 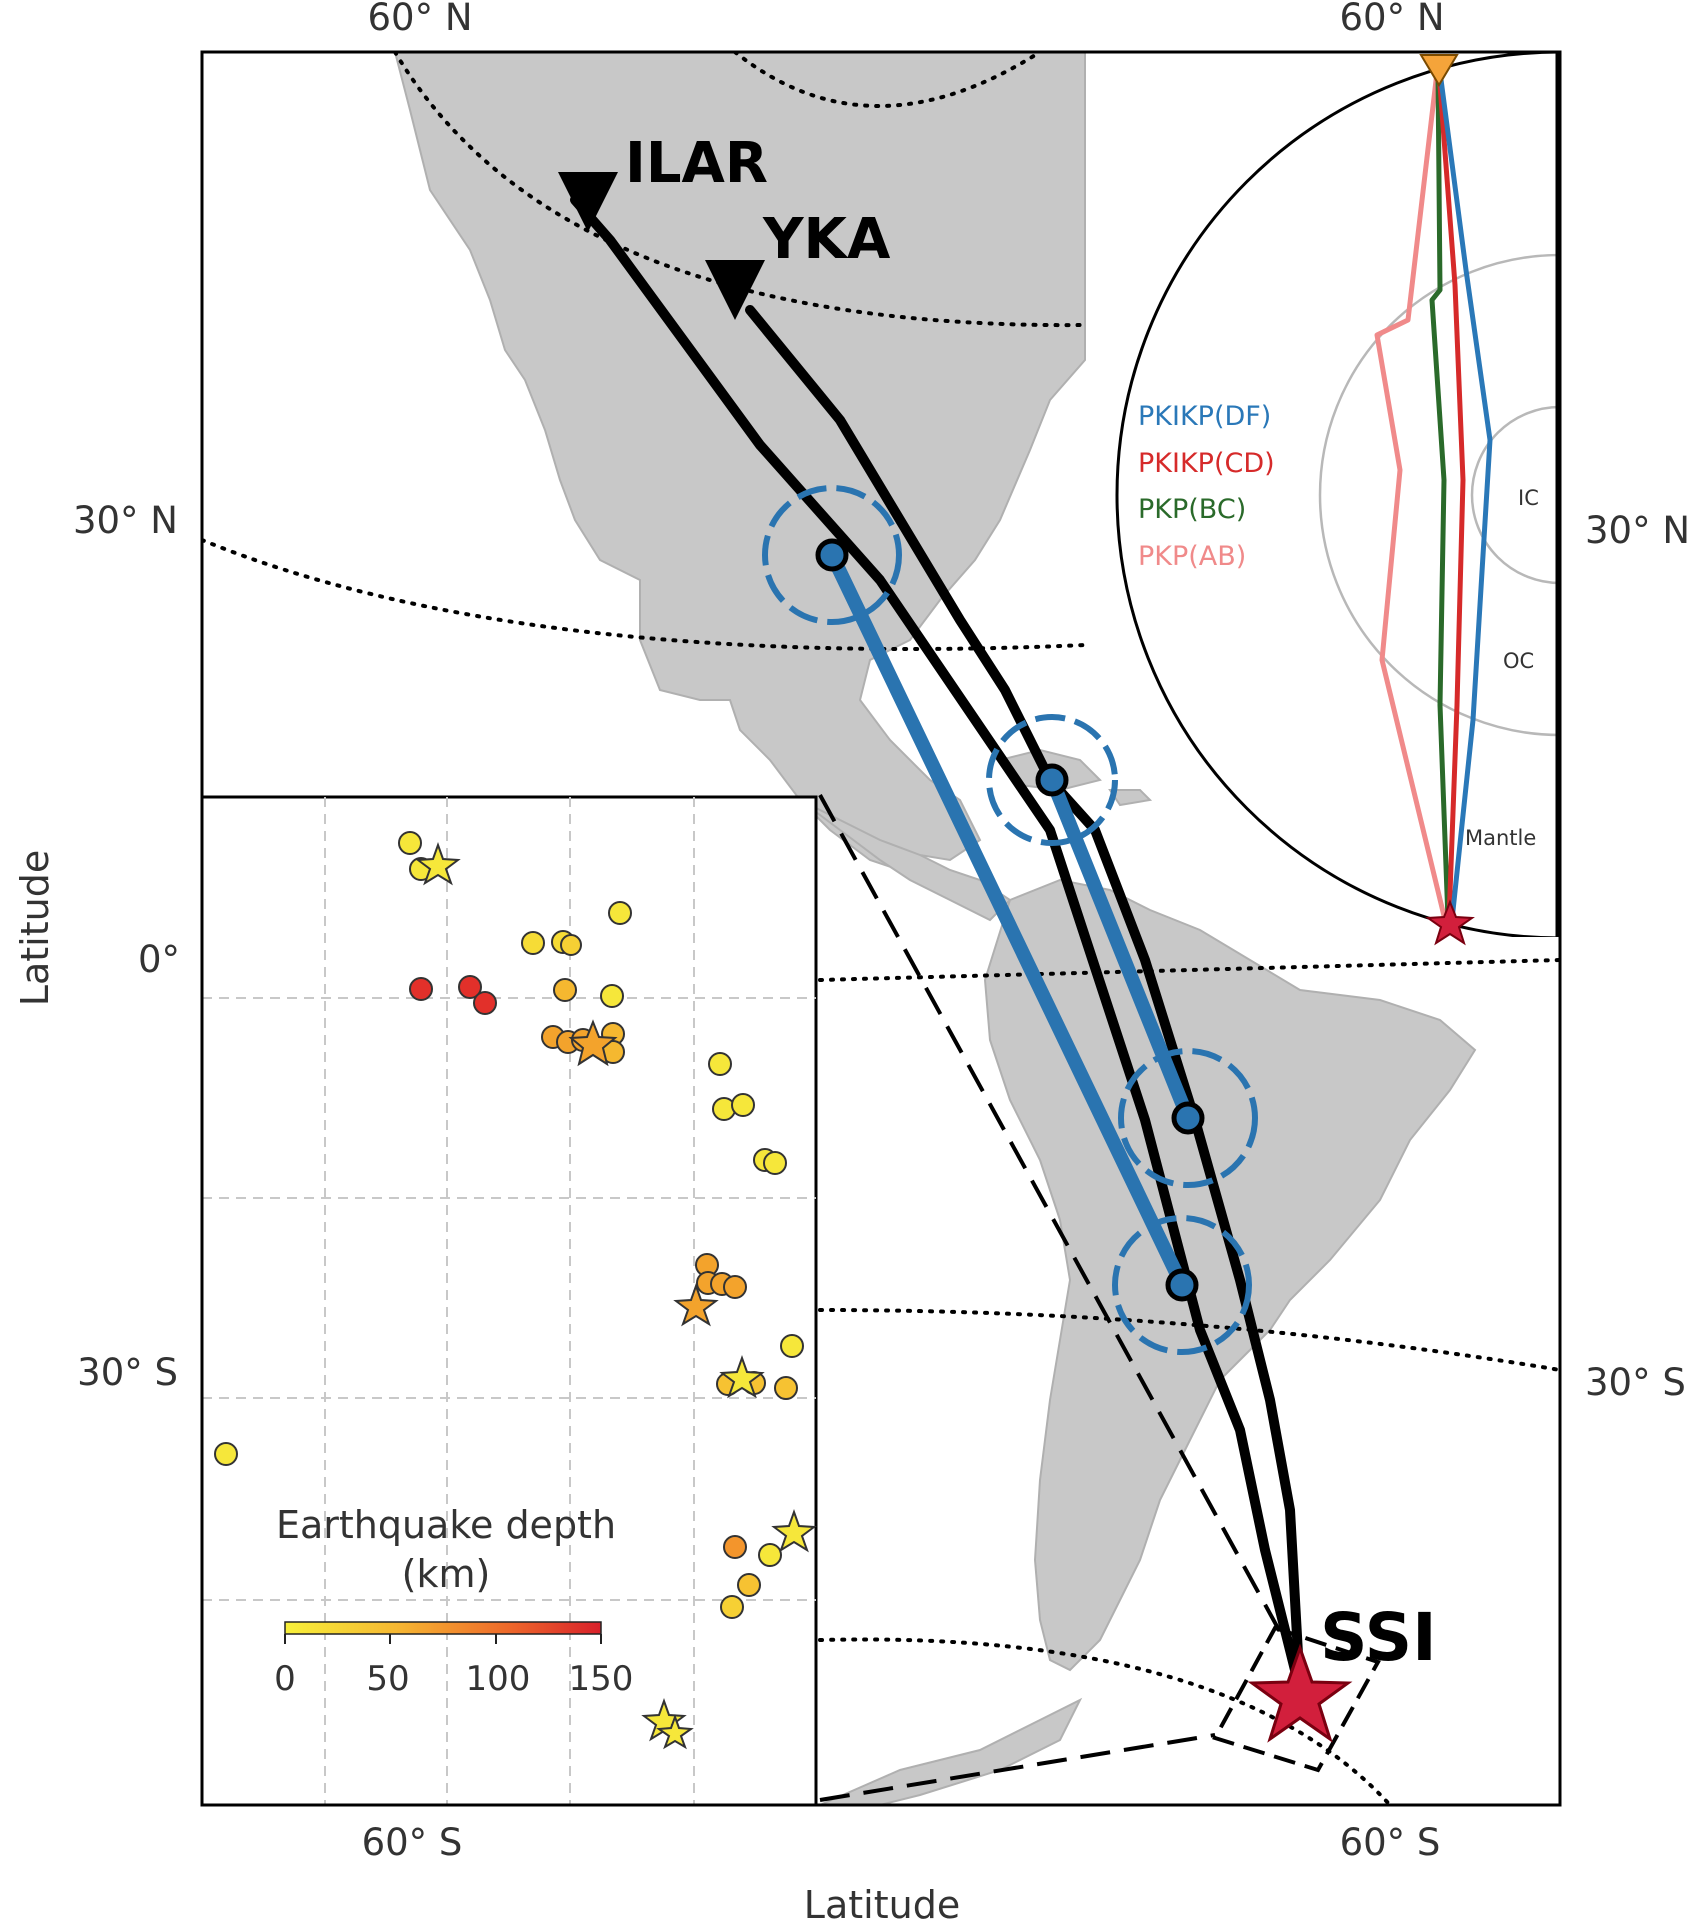 I want to click on colorbar-tick-marks, so click(x=443, y=1639).